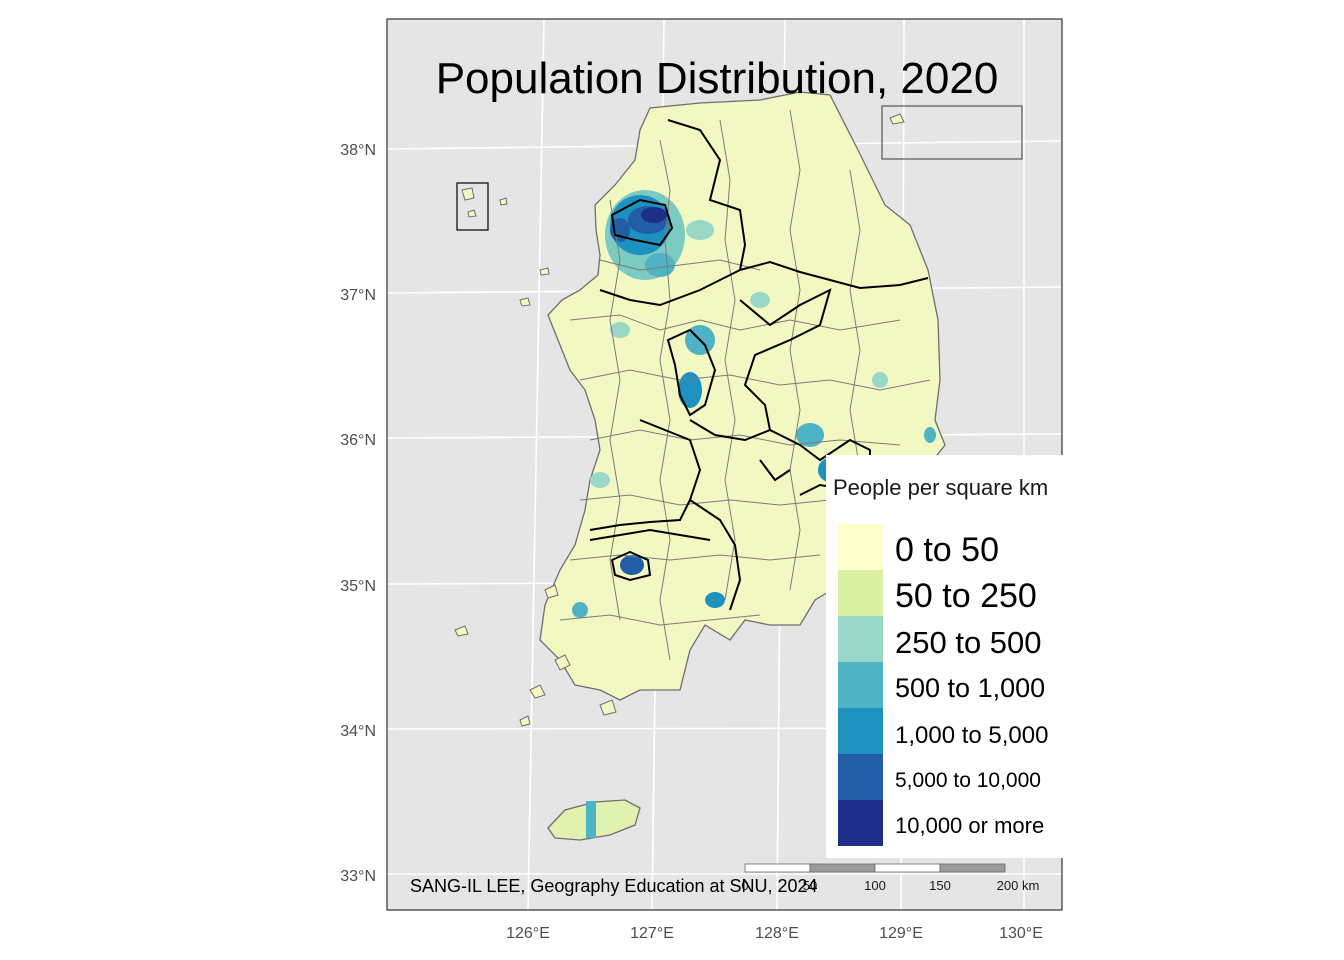 The height and width of the screenshot is (960, 1344). I want to click on lat-tick-label: 38°N, so click(358, 150).